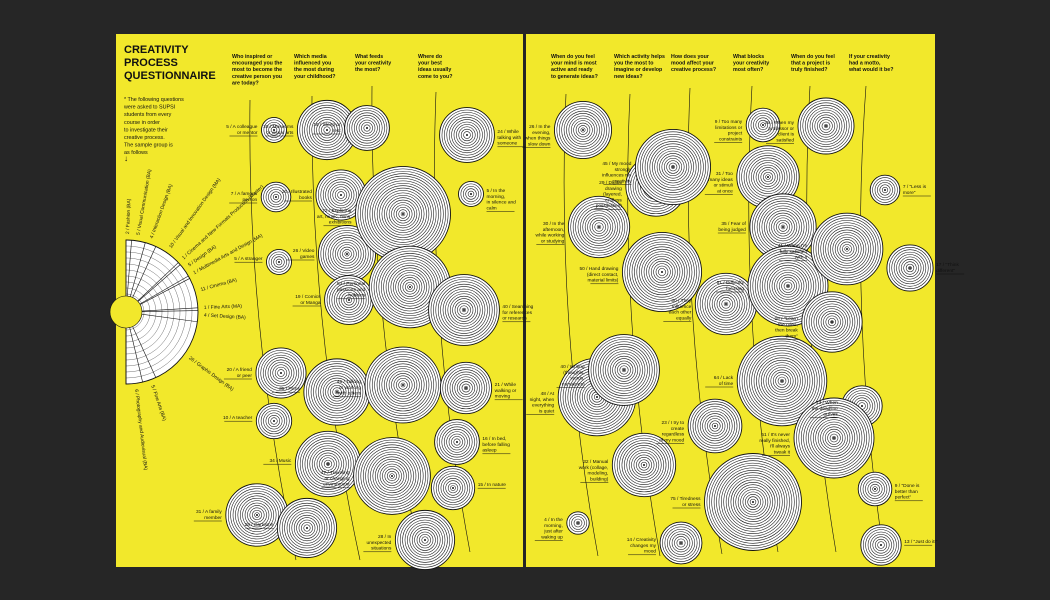 This screenshot has height=600, width=1050. I want to click on answer-text: mood, so click(650, 552).